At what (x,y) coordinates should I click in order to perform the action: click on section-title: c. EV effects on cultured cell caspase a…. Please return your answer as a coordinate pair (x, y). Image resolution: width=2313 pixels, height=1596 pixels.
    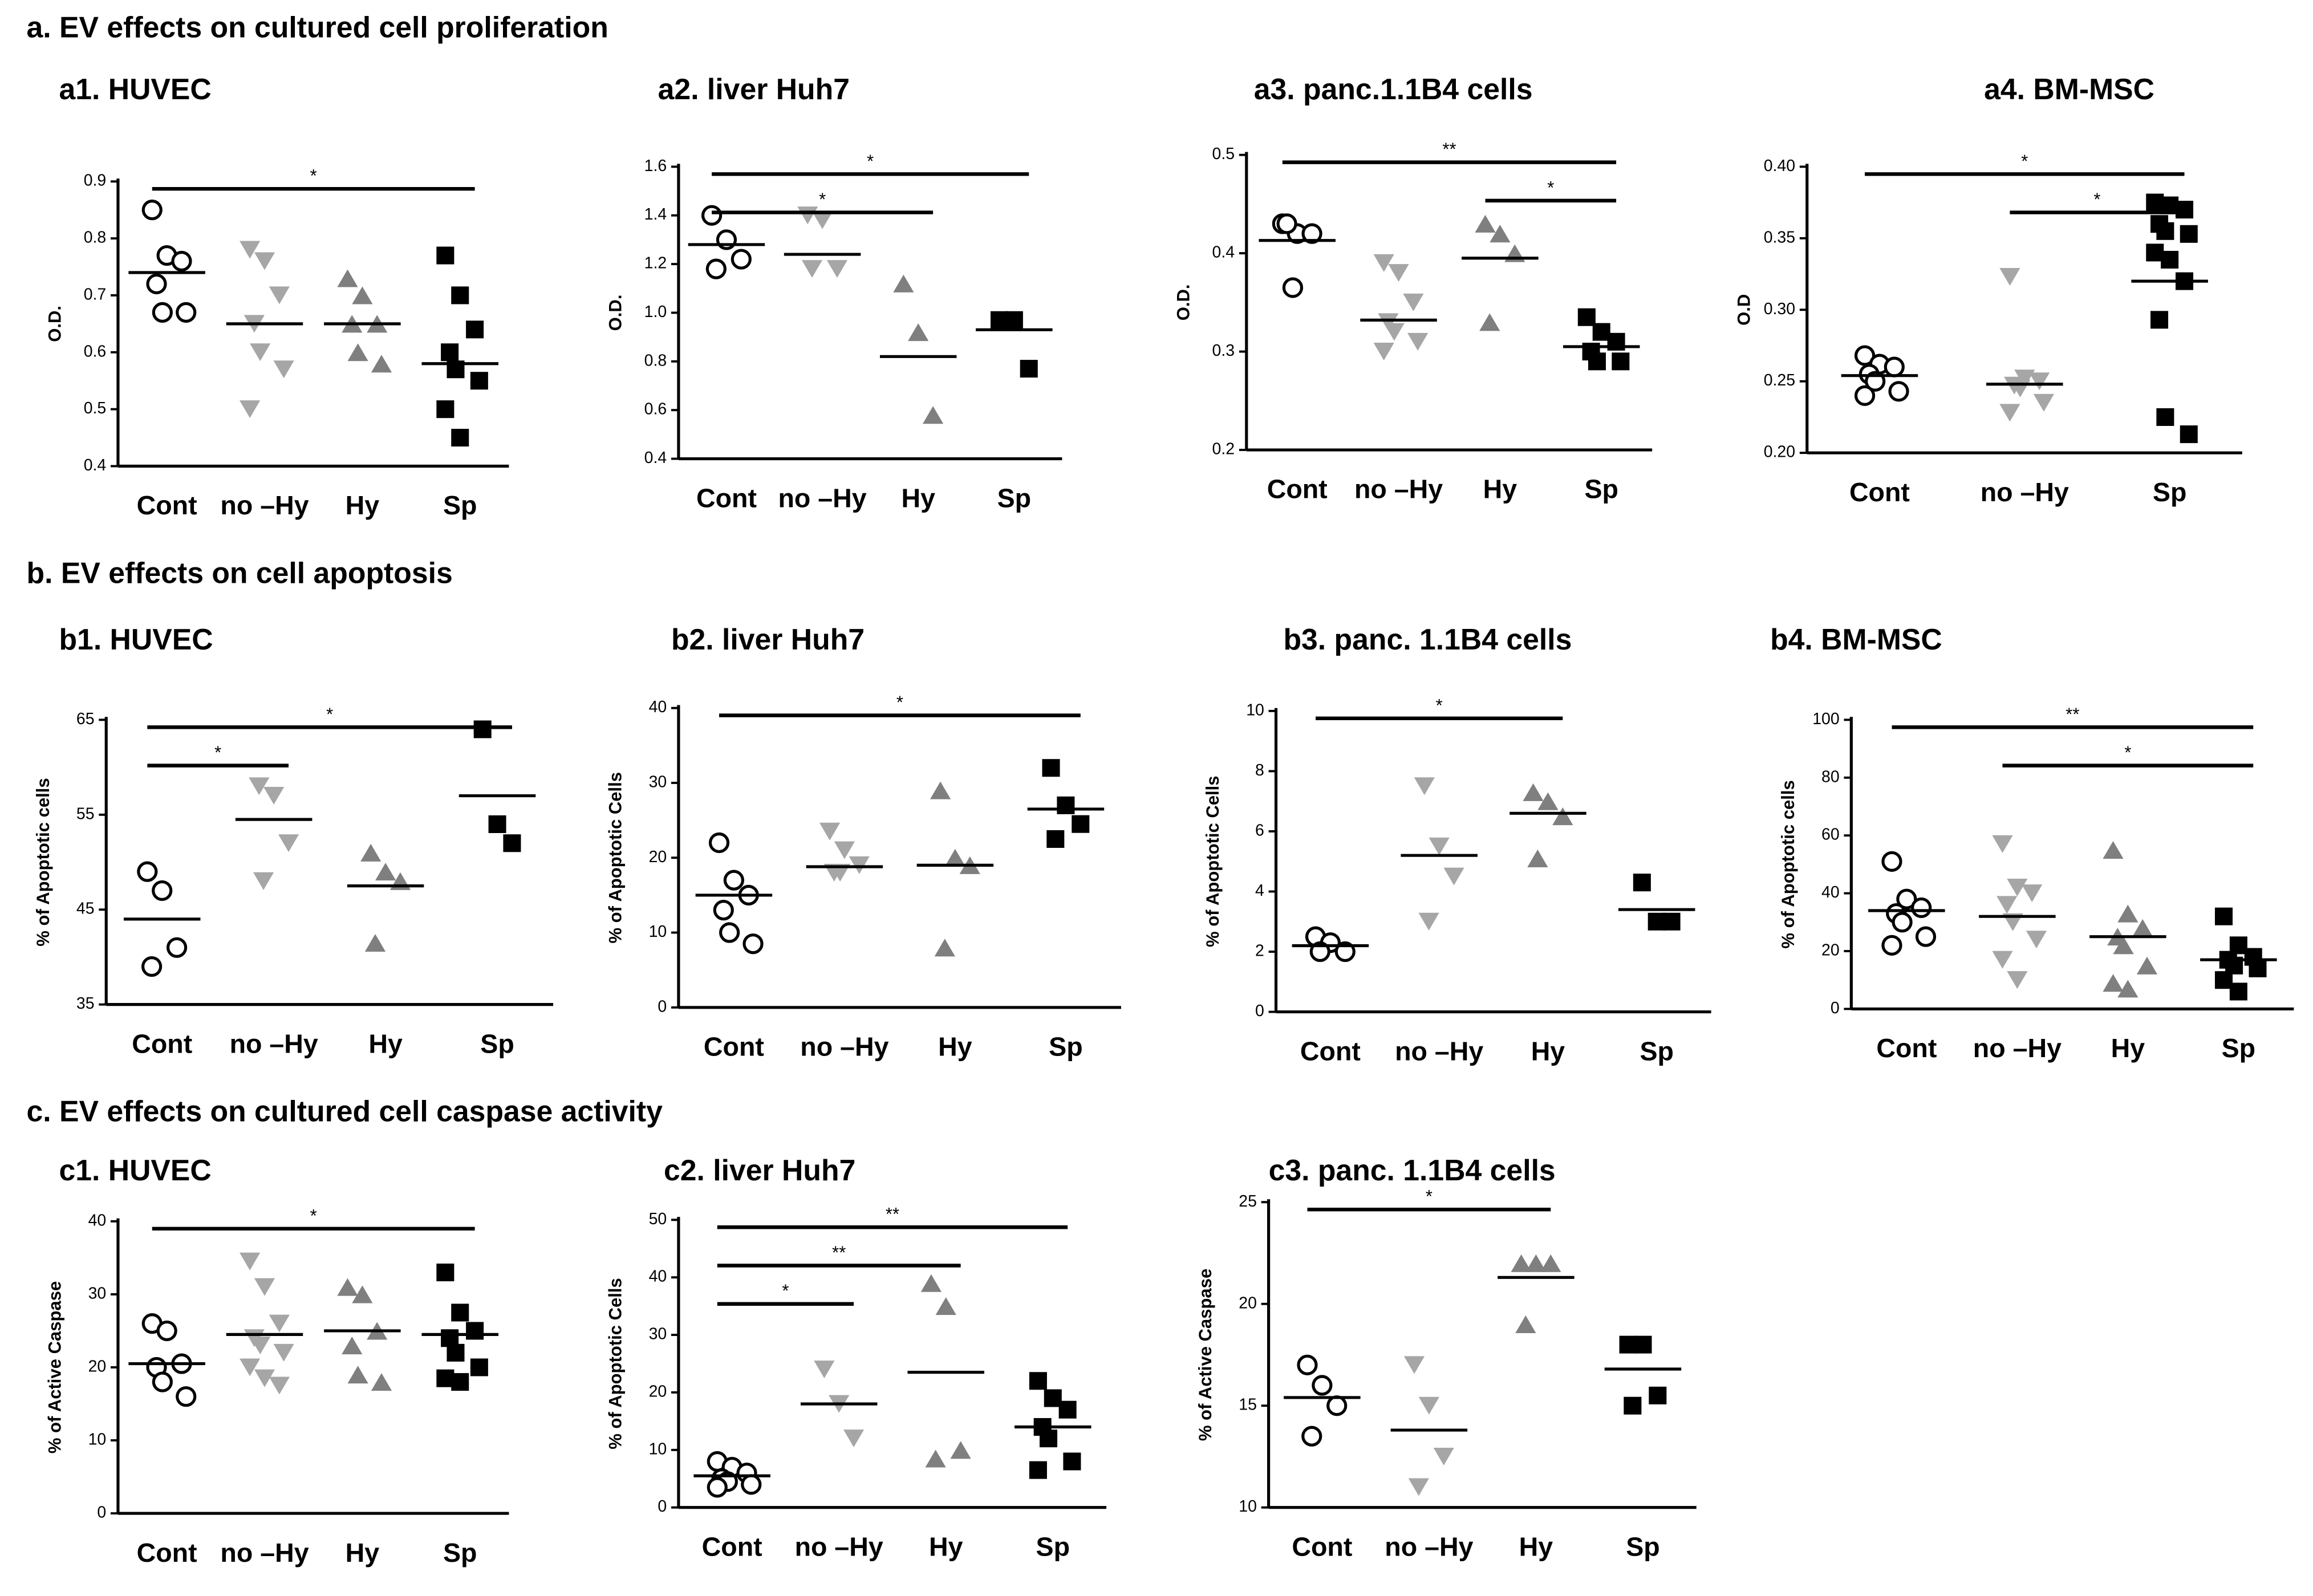
    Looking at the image, I should click on (345, 1111).